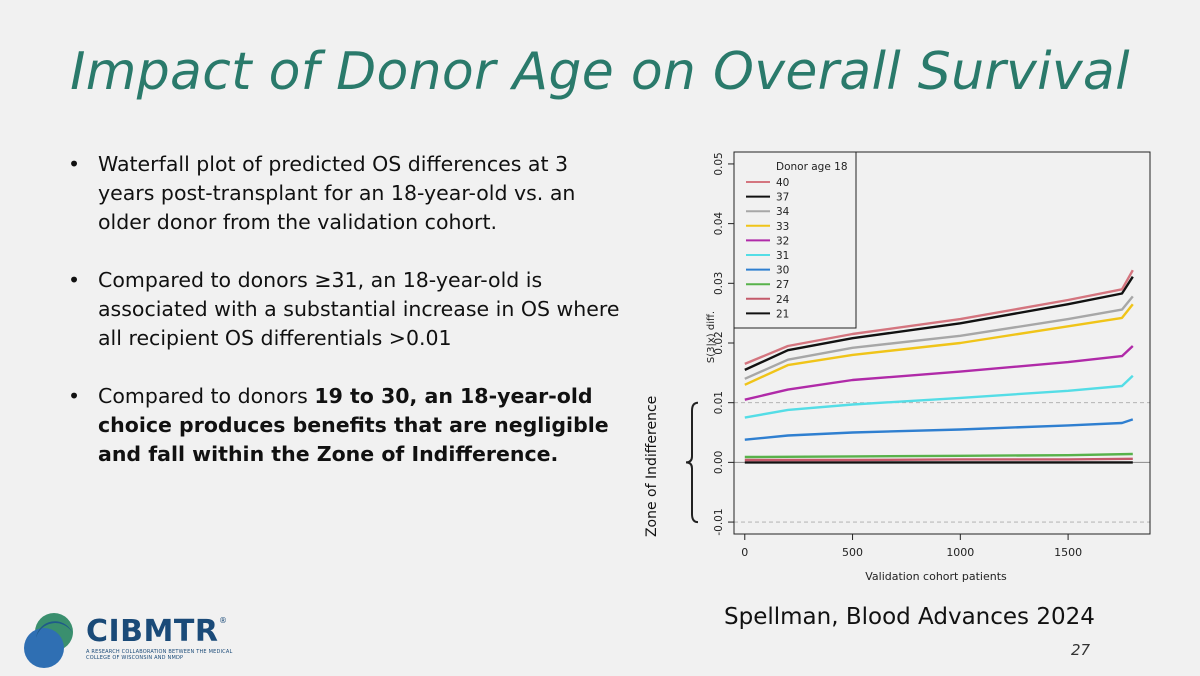 This screenshot has width=1200, height=676. Describe the element at coordinates (719, 224) in the screenshot. I see `y-tick-label: 0.04` at that location.